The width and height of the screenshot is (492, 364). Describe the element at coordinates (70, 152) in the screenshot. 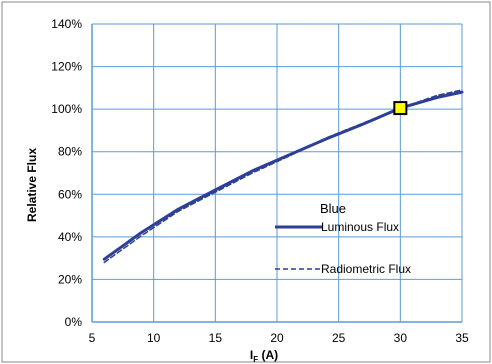

I see `y-tick-label: 80%` at that location.